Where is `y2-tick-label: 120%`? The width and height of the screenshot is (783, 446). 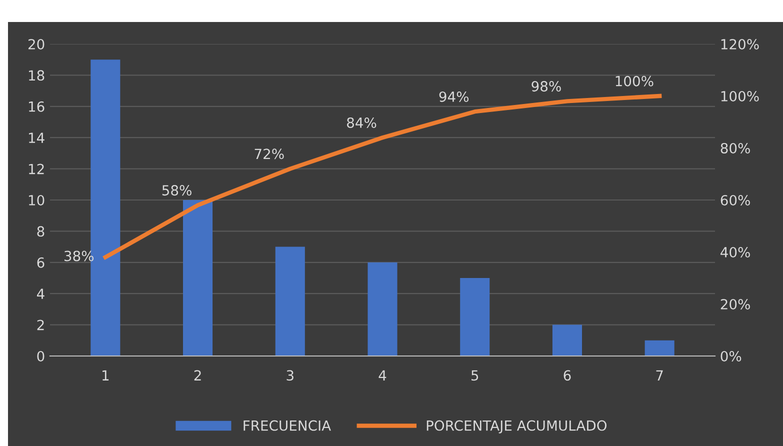
y2-tick-label: 120% is located at coordinates (740, 44).